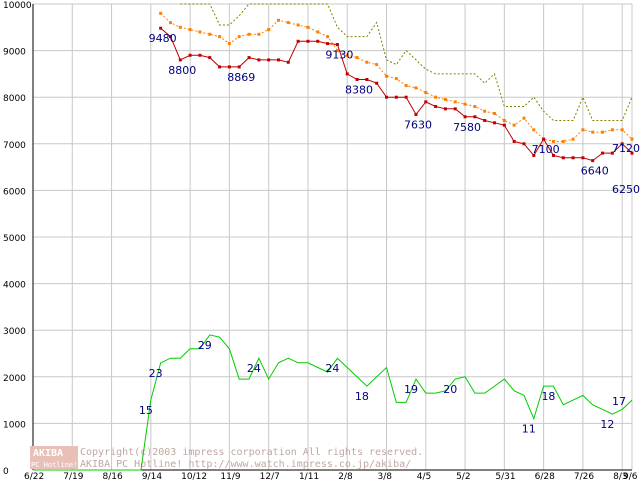 The height and width of the screenshot is (480, 640). I want to click on data-label-shops-14: 24, so click(254, 368).